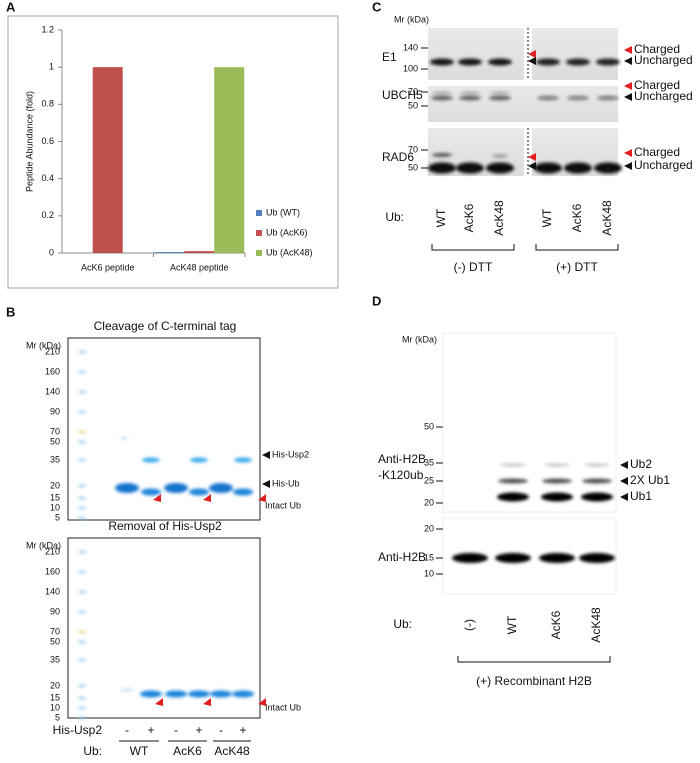  I want to click on band-label: His-Ub, so click(286, 483).